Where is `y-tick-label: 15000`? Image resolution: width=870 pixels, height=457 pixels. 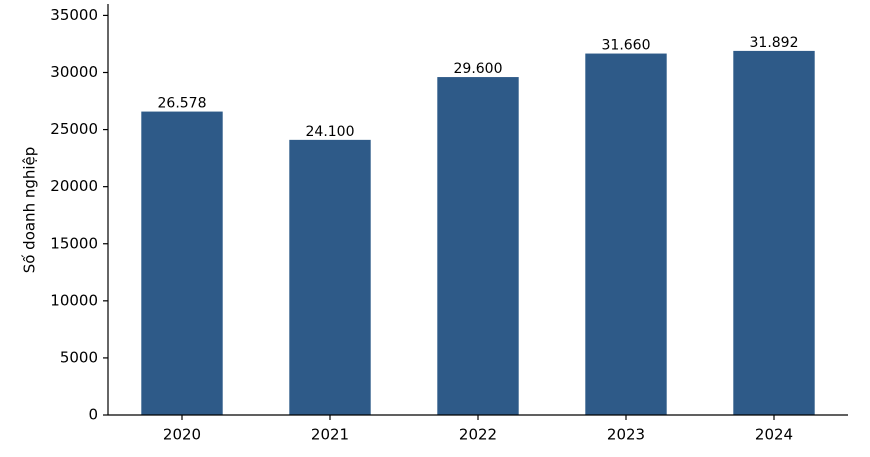 y-tick-label: 15000 is located at coordinates (74, 243).